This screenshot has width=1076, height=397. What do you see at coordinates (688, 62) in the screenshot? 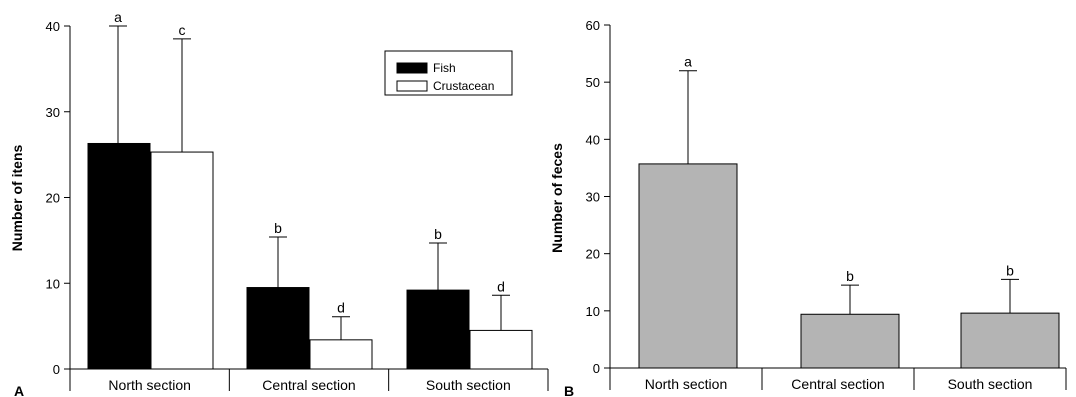
I see `chart-b-significance-label: a` at bounding box center [688, 62].